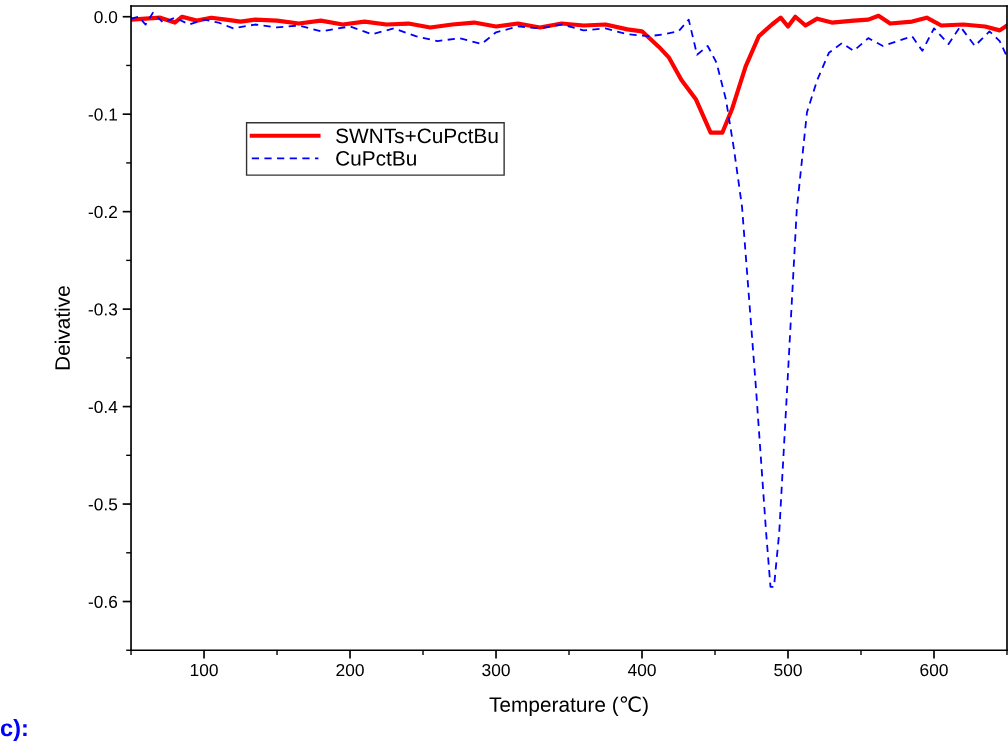  What do you see at coordinates (204, 670) in the screenshot?
I see `x-tick-label: 100` at bounding box center [204, 670].